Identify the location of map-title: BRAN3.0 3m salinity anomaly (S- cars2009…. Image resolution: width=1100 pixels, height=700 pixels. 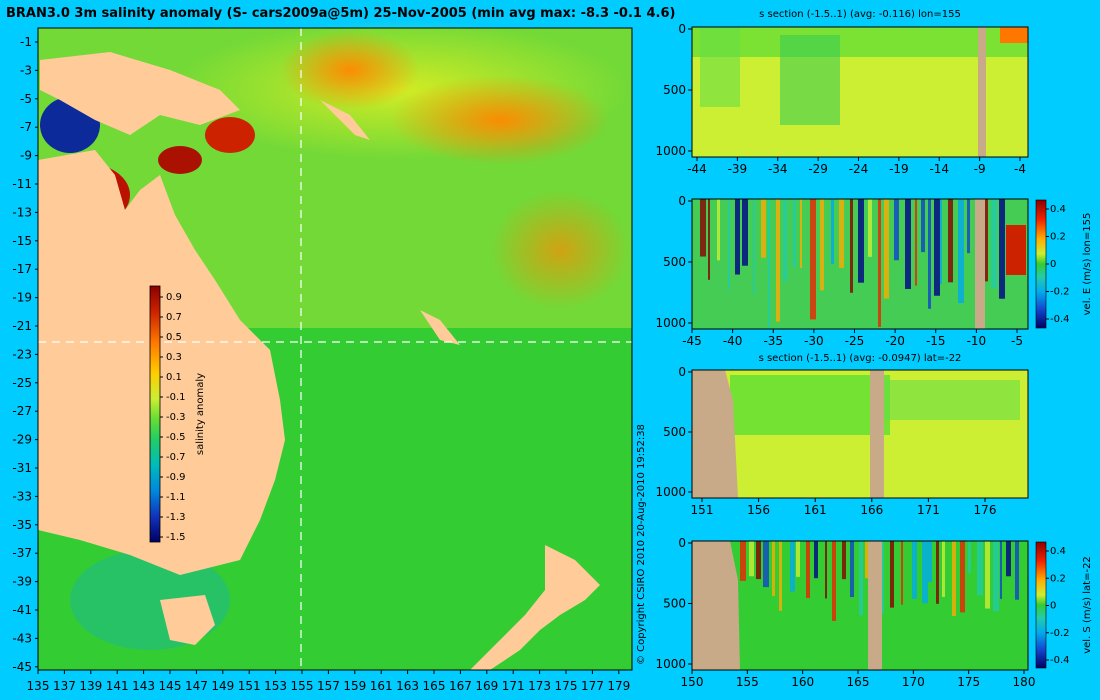
(340, 13).